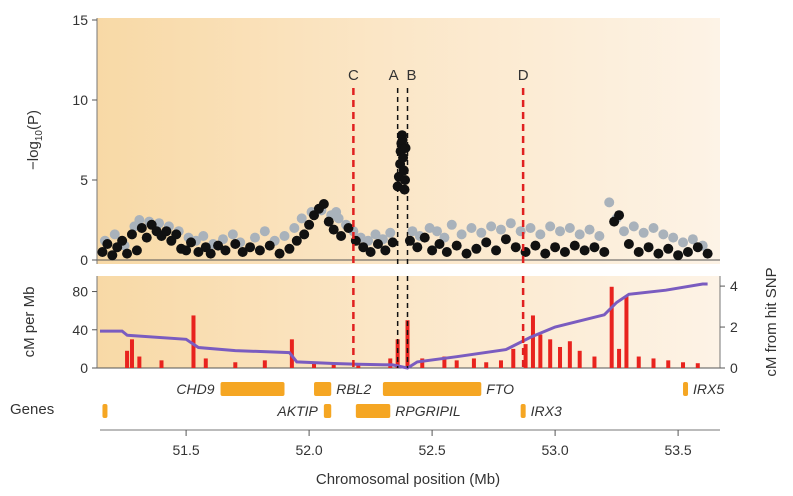 The height and width of the screenshot is (496, 793). What do you see at coordinates (708, 389) in the screenshot?
I see `gene-label: IRX5` at bounding box center [708, 389].